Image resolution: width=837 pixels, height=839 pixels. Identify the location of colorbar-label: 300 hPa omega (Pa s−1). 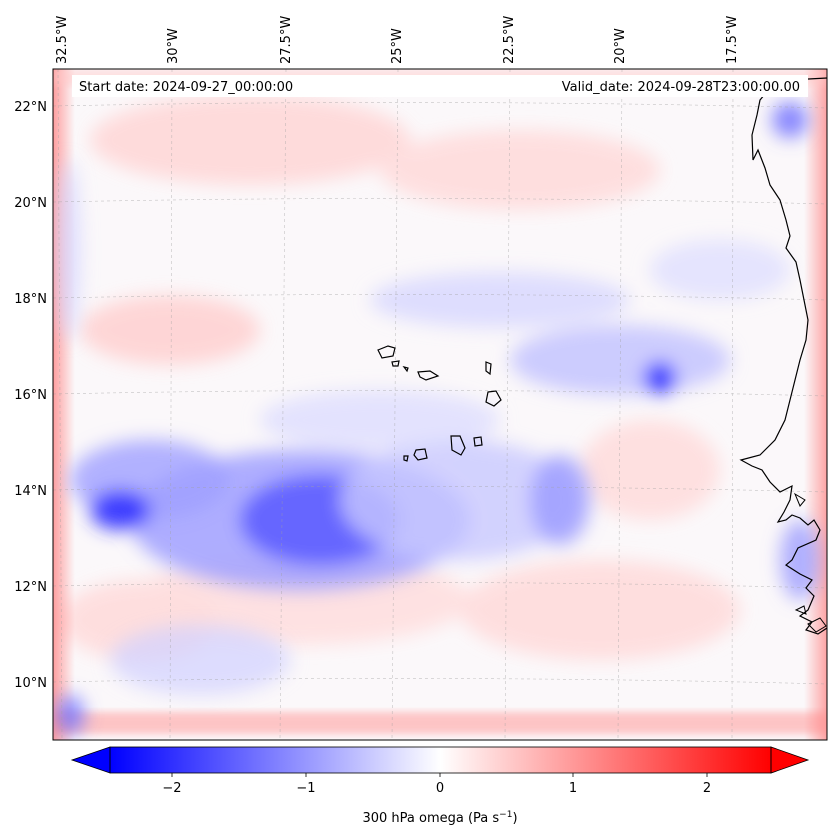
(439, 818).